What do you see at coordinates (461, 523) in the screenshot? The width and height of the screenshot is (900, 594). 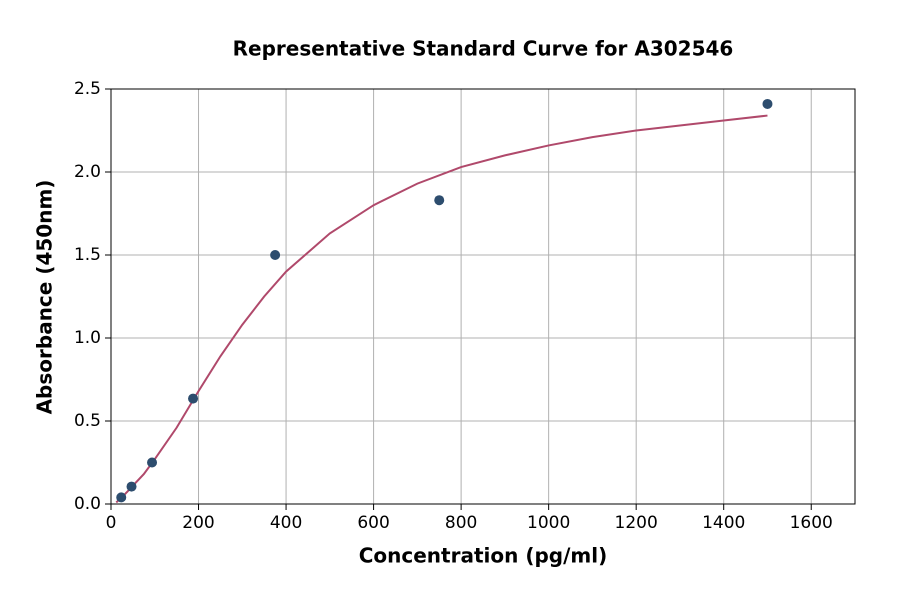 I see `x-tick-label: 800` at bounding box center [461, 523].